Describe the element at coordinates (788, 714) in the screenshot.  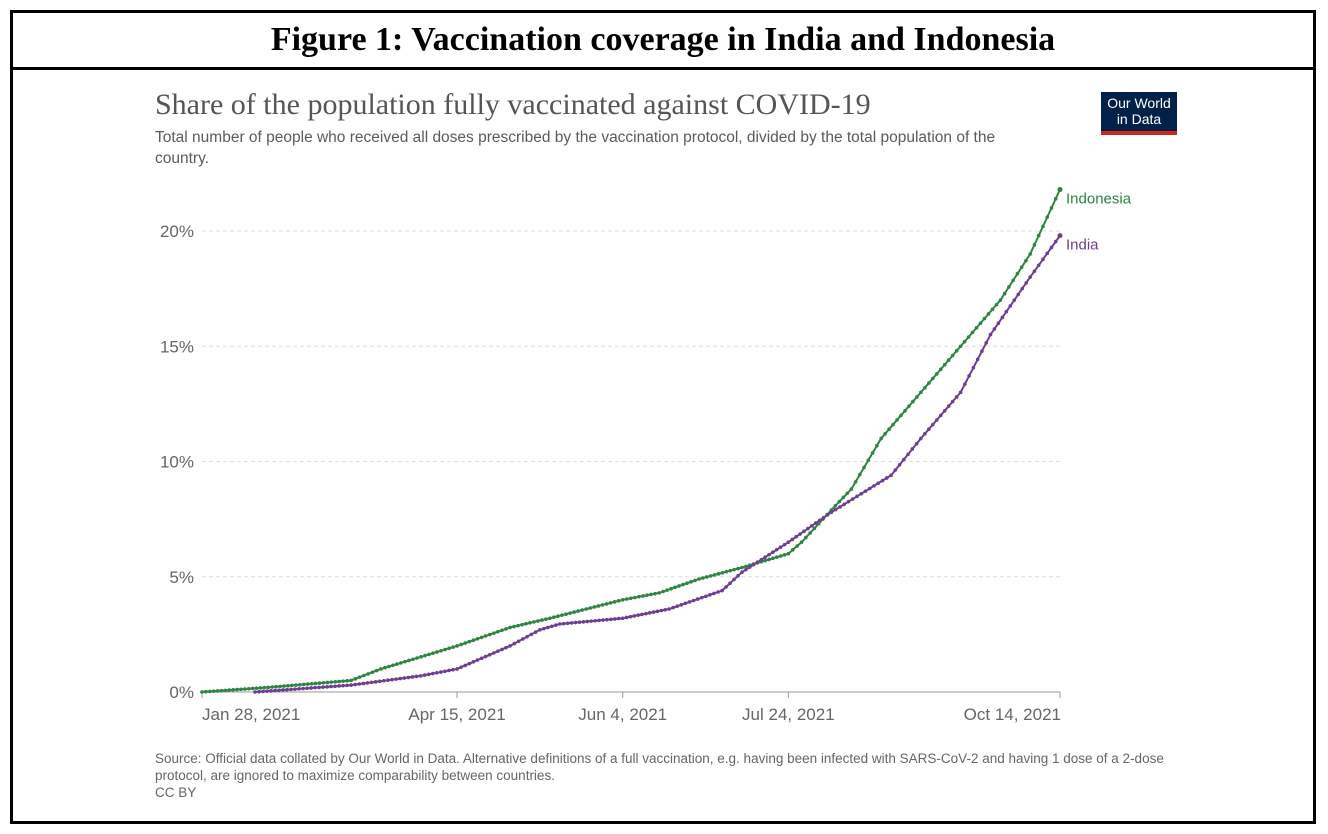
I see `x-tick-label: Jul 24, 2021` at that location.